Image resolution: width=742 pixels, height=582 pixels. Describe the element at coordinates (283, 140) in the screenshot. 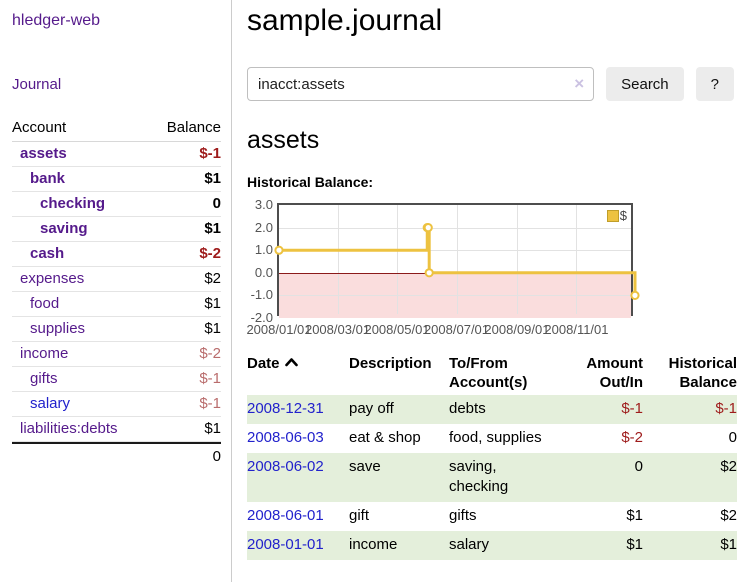

I see `account-heading: assets` at that location.